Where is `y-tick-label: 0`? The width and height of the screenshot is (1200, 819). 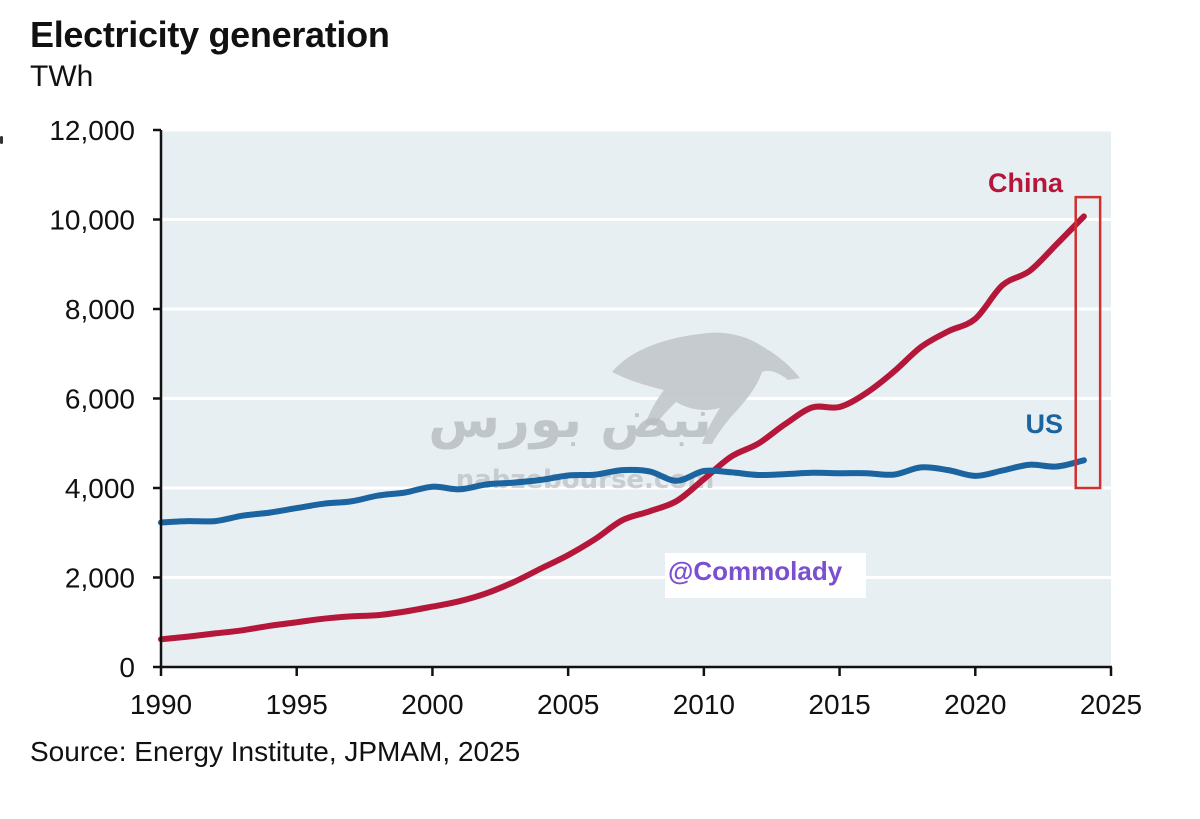
y-tick-label: 0 is located at coordinates (127, 667).